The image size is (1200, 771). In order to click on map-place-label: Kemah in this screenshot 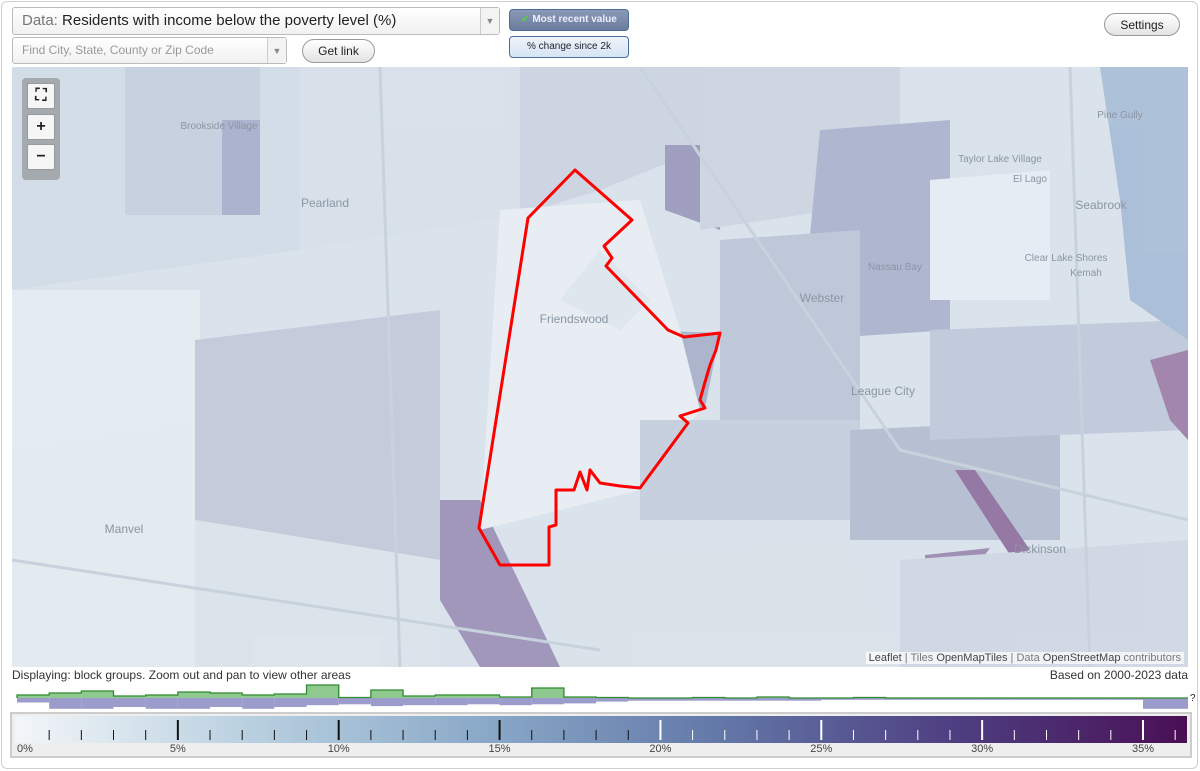, I will do `click(1086, 273)`.